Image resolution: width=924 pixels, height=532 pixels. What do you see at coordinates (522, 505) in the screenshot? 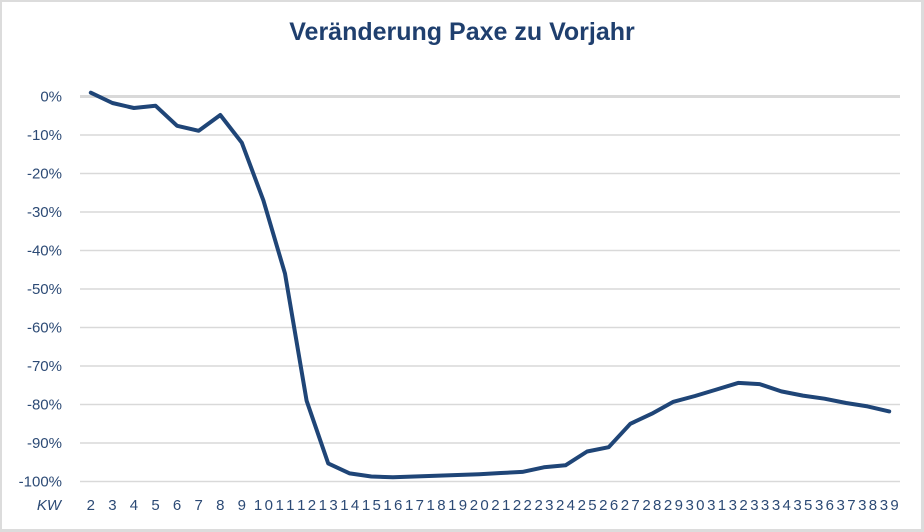
I see `x-tick-label: 22` at bounding box center [522, 505].